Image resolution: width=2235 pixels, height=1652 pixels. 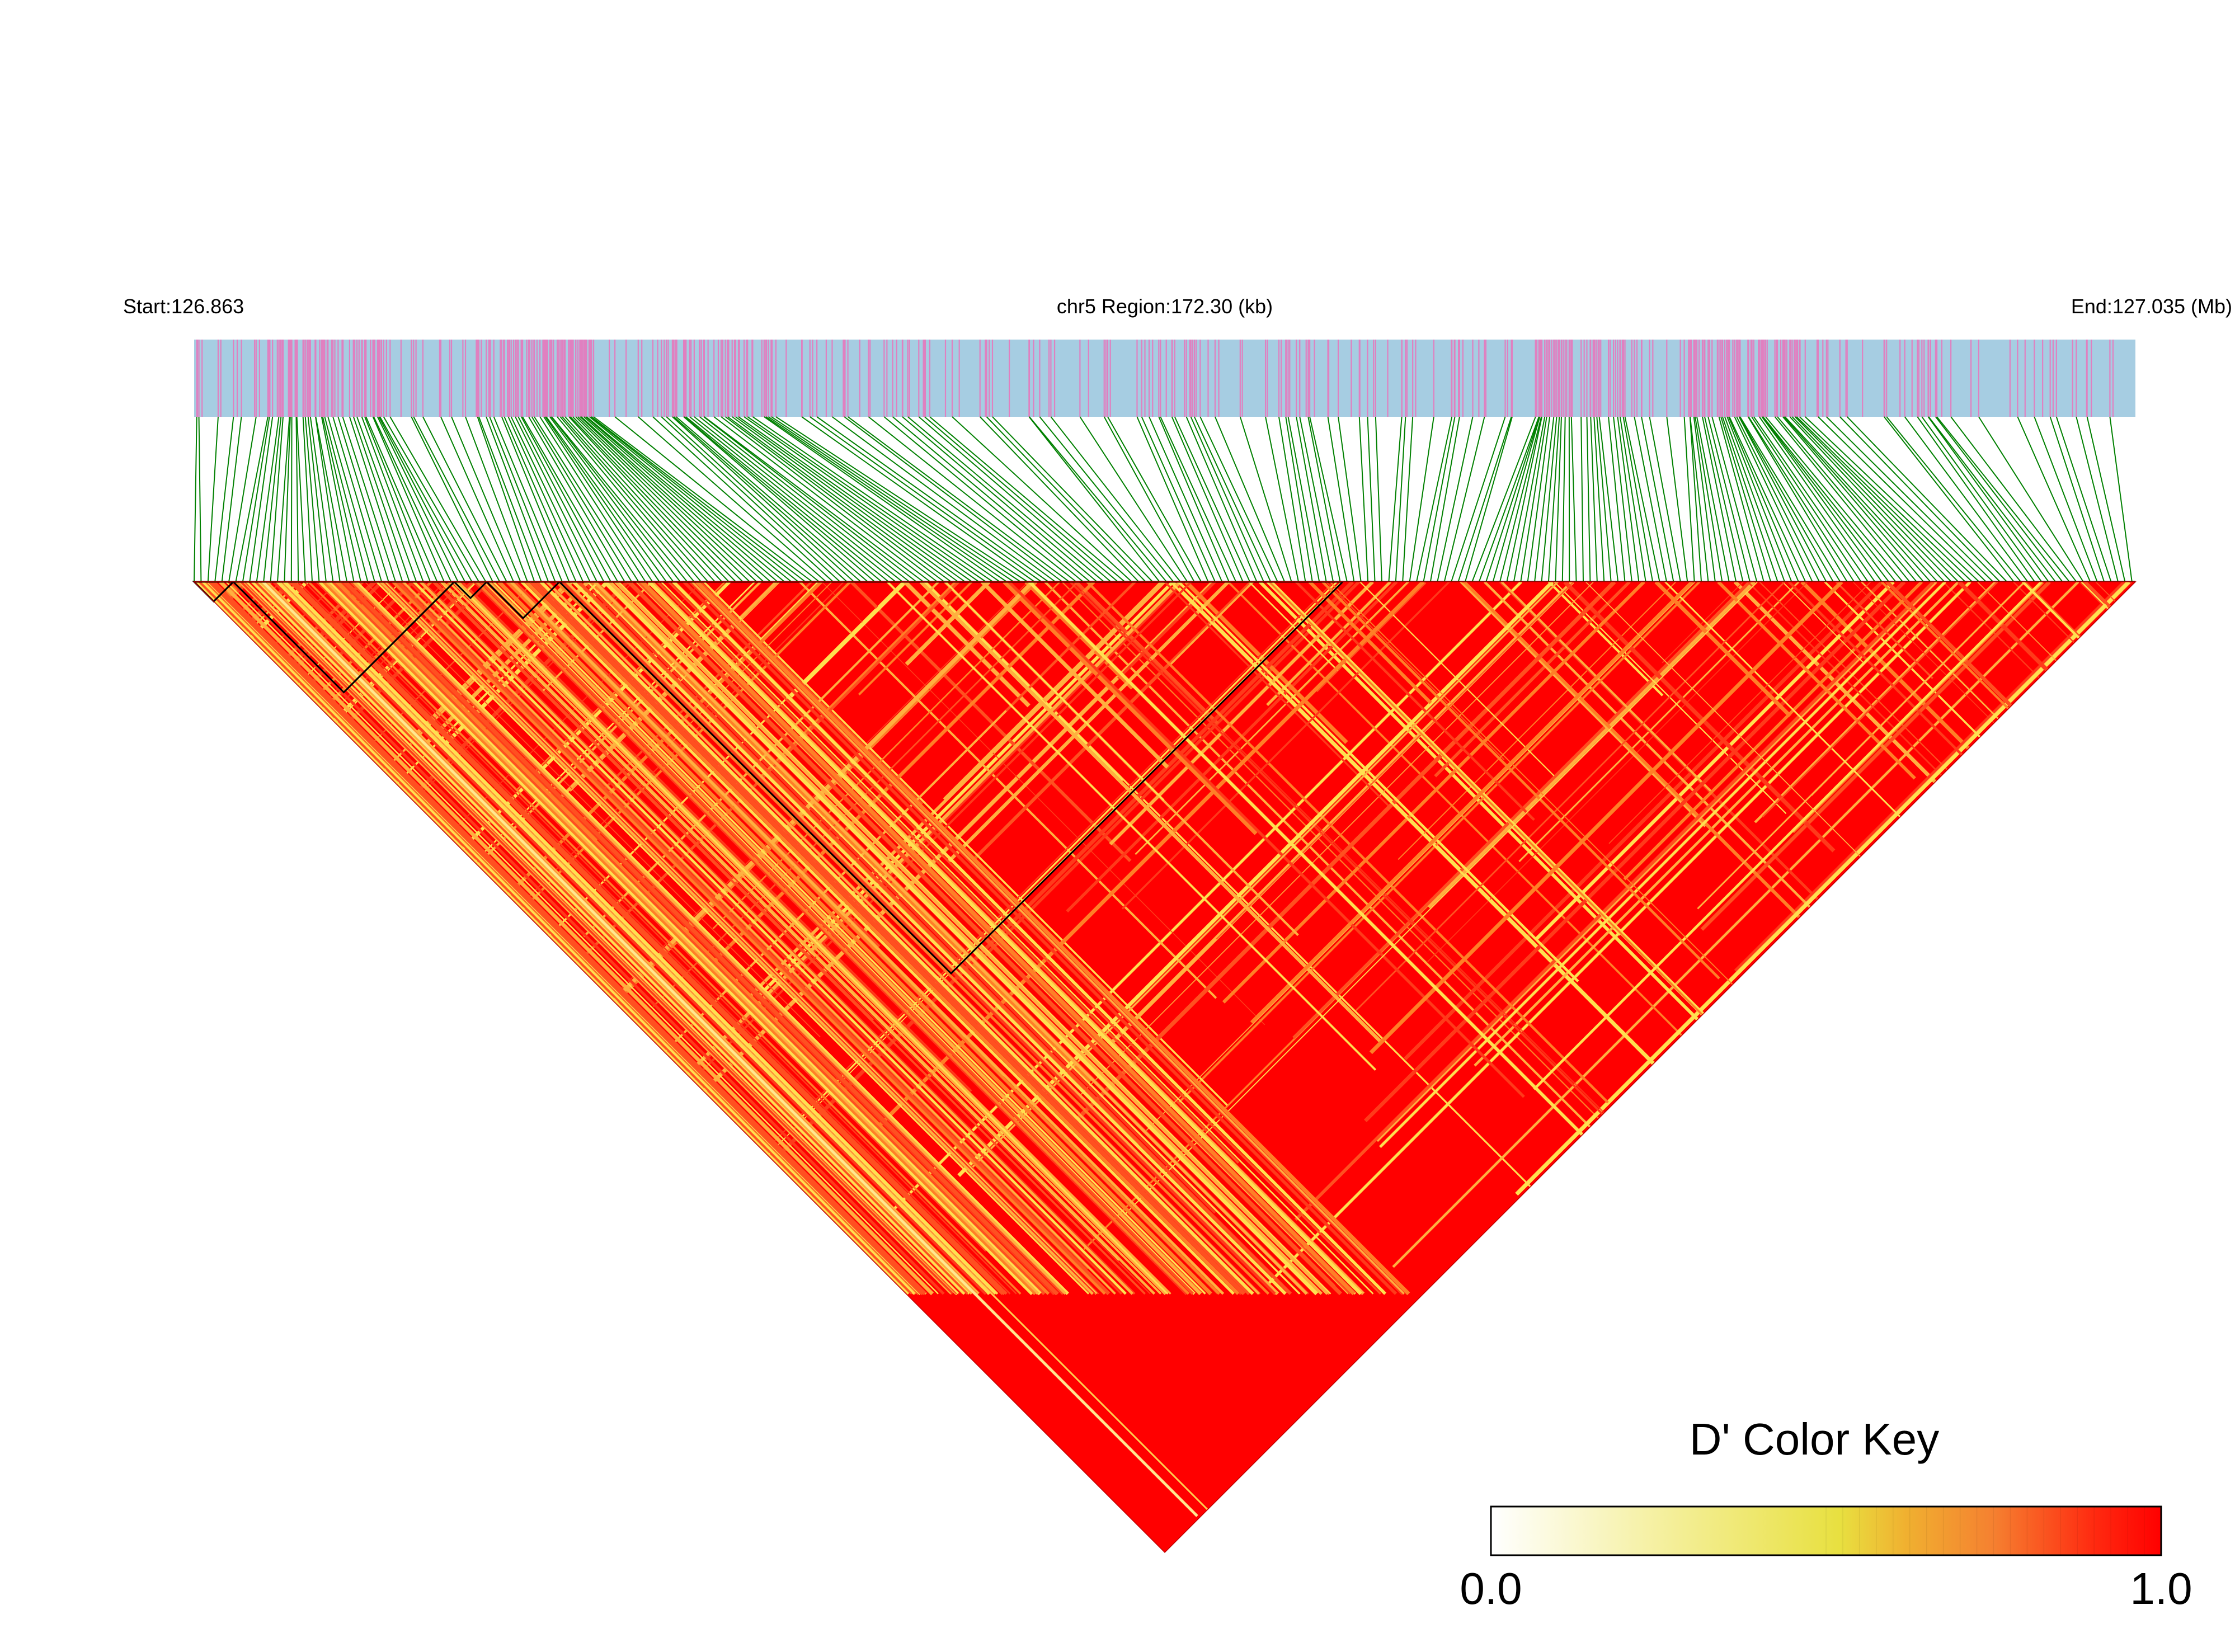 What do you see at coordinates (1815, 1439) in the screenshot?
I see `color-key-title: D' Color Key` at bounding box center [1815, 1439].